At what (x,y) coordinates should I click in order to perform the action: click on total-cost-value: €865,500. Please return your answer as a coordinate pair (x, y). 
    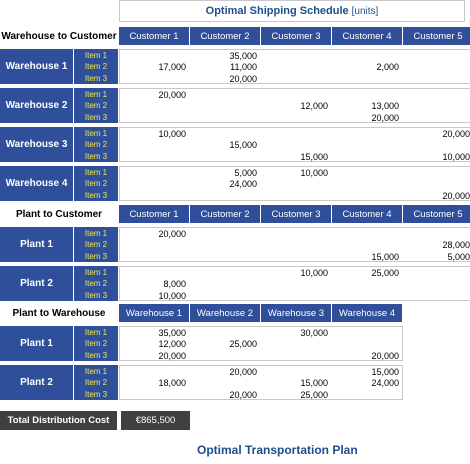
    Looking at the image, I should click on (155, 420).